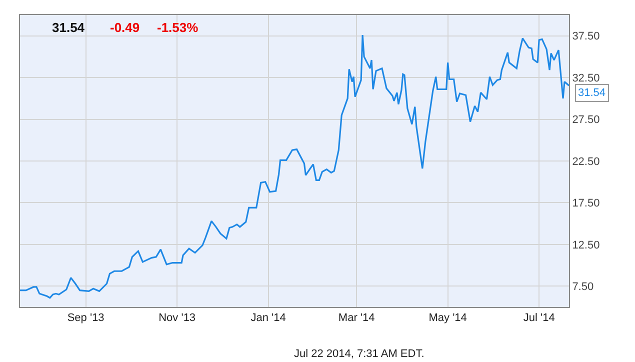 The height and width of the screenshot is (362, 635). I want to click on annotation: -1.53%, so click(178, 27).